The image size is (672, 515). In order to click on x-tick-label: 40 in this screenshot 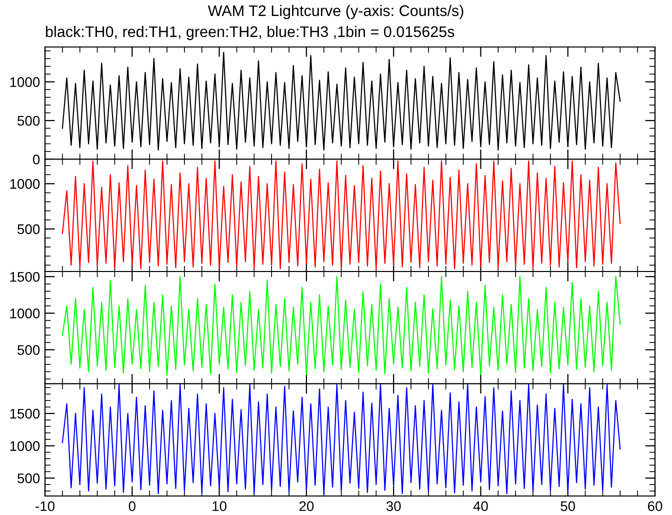, I will do `click(480, 506)`.